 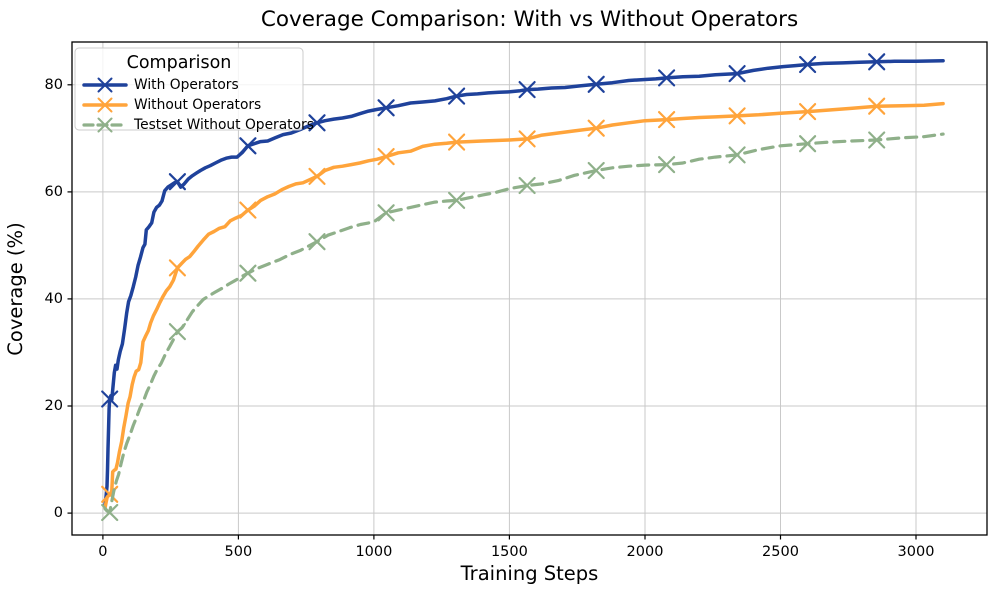 What do you see at coordinates (15, 288) in the screenshot?
I see `y-axis-label: Coverage (%)` at bounding box center [15, 288].